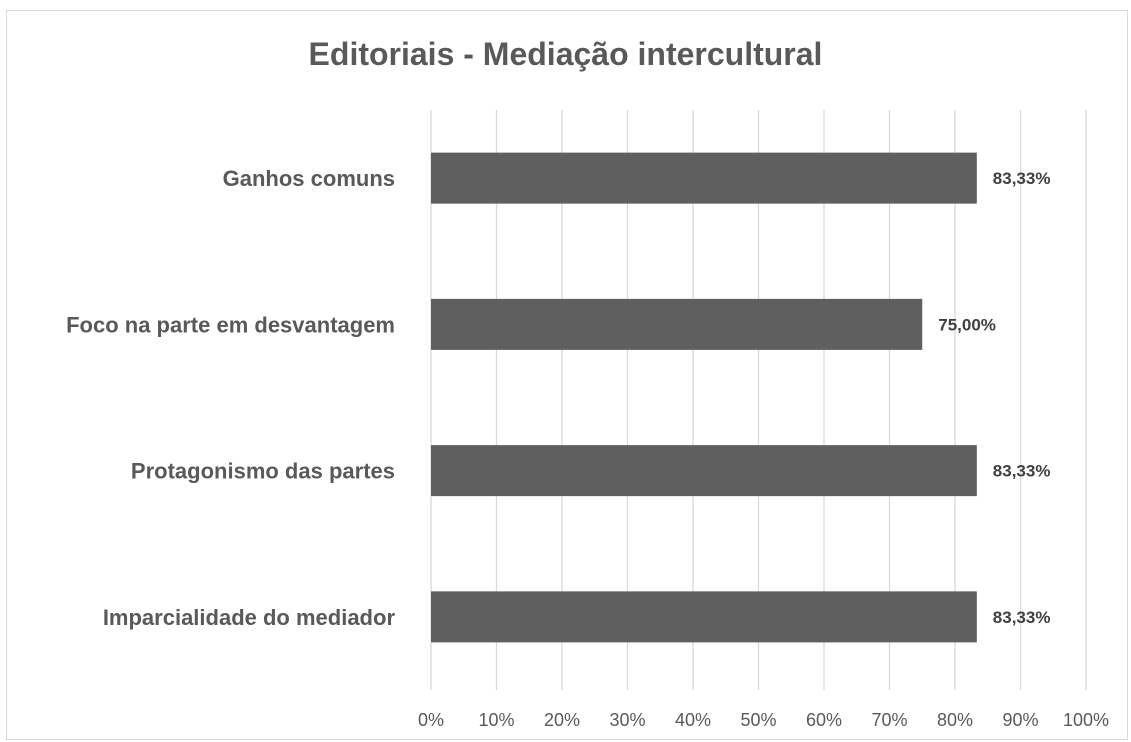  I want to click on x-tick-label: 60%, so click(824, 720).